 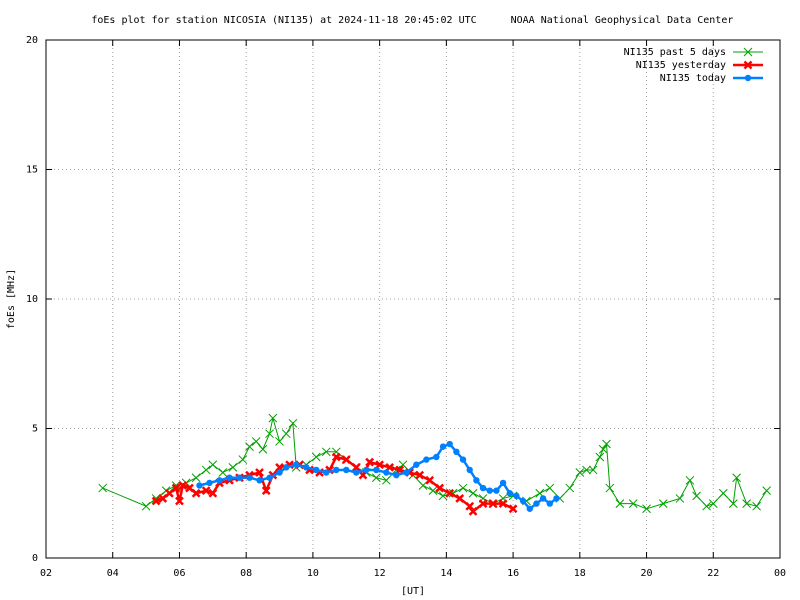 What do you see at coordinates (246, 573) in the screenshot?
I see `x-tick-label: 08` at bounding box center [246, 573].